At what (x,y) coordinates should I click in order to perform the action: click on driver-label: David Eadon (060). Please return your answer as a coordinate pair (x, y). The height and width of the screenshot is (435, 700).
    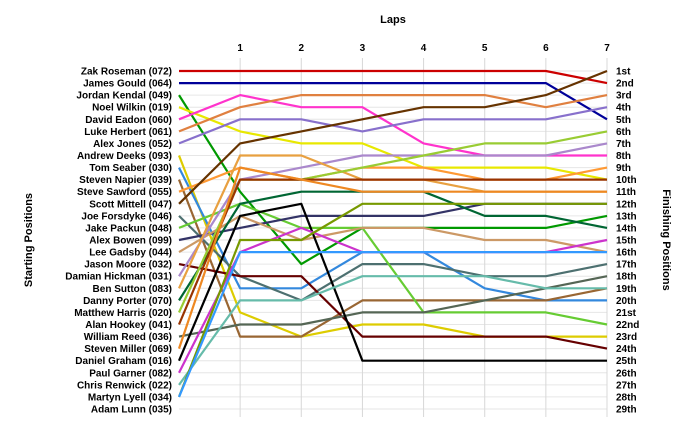
    Looking at the image, I should click on (128, 120).